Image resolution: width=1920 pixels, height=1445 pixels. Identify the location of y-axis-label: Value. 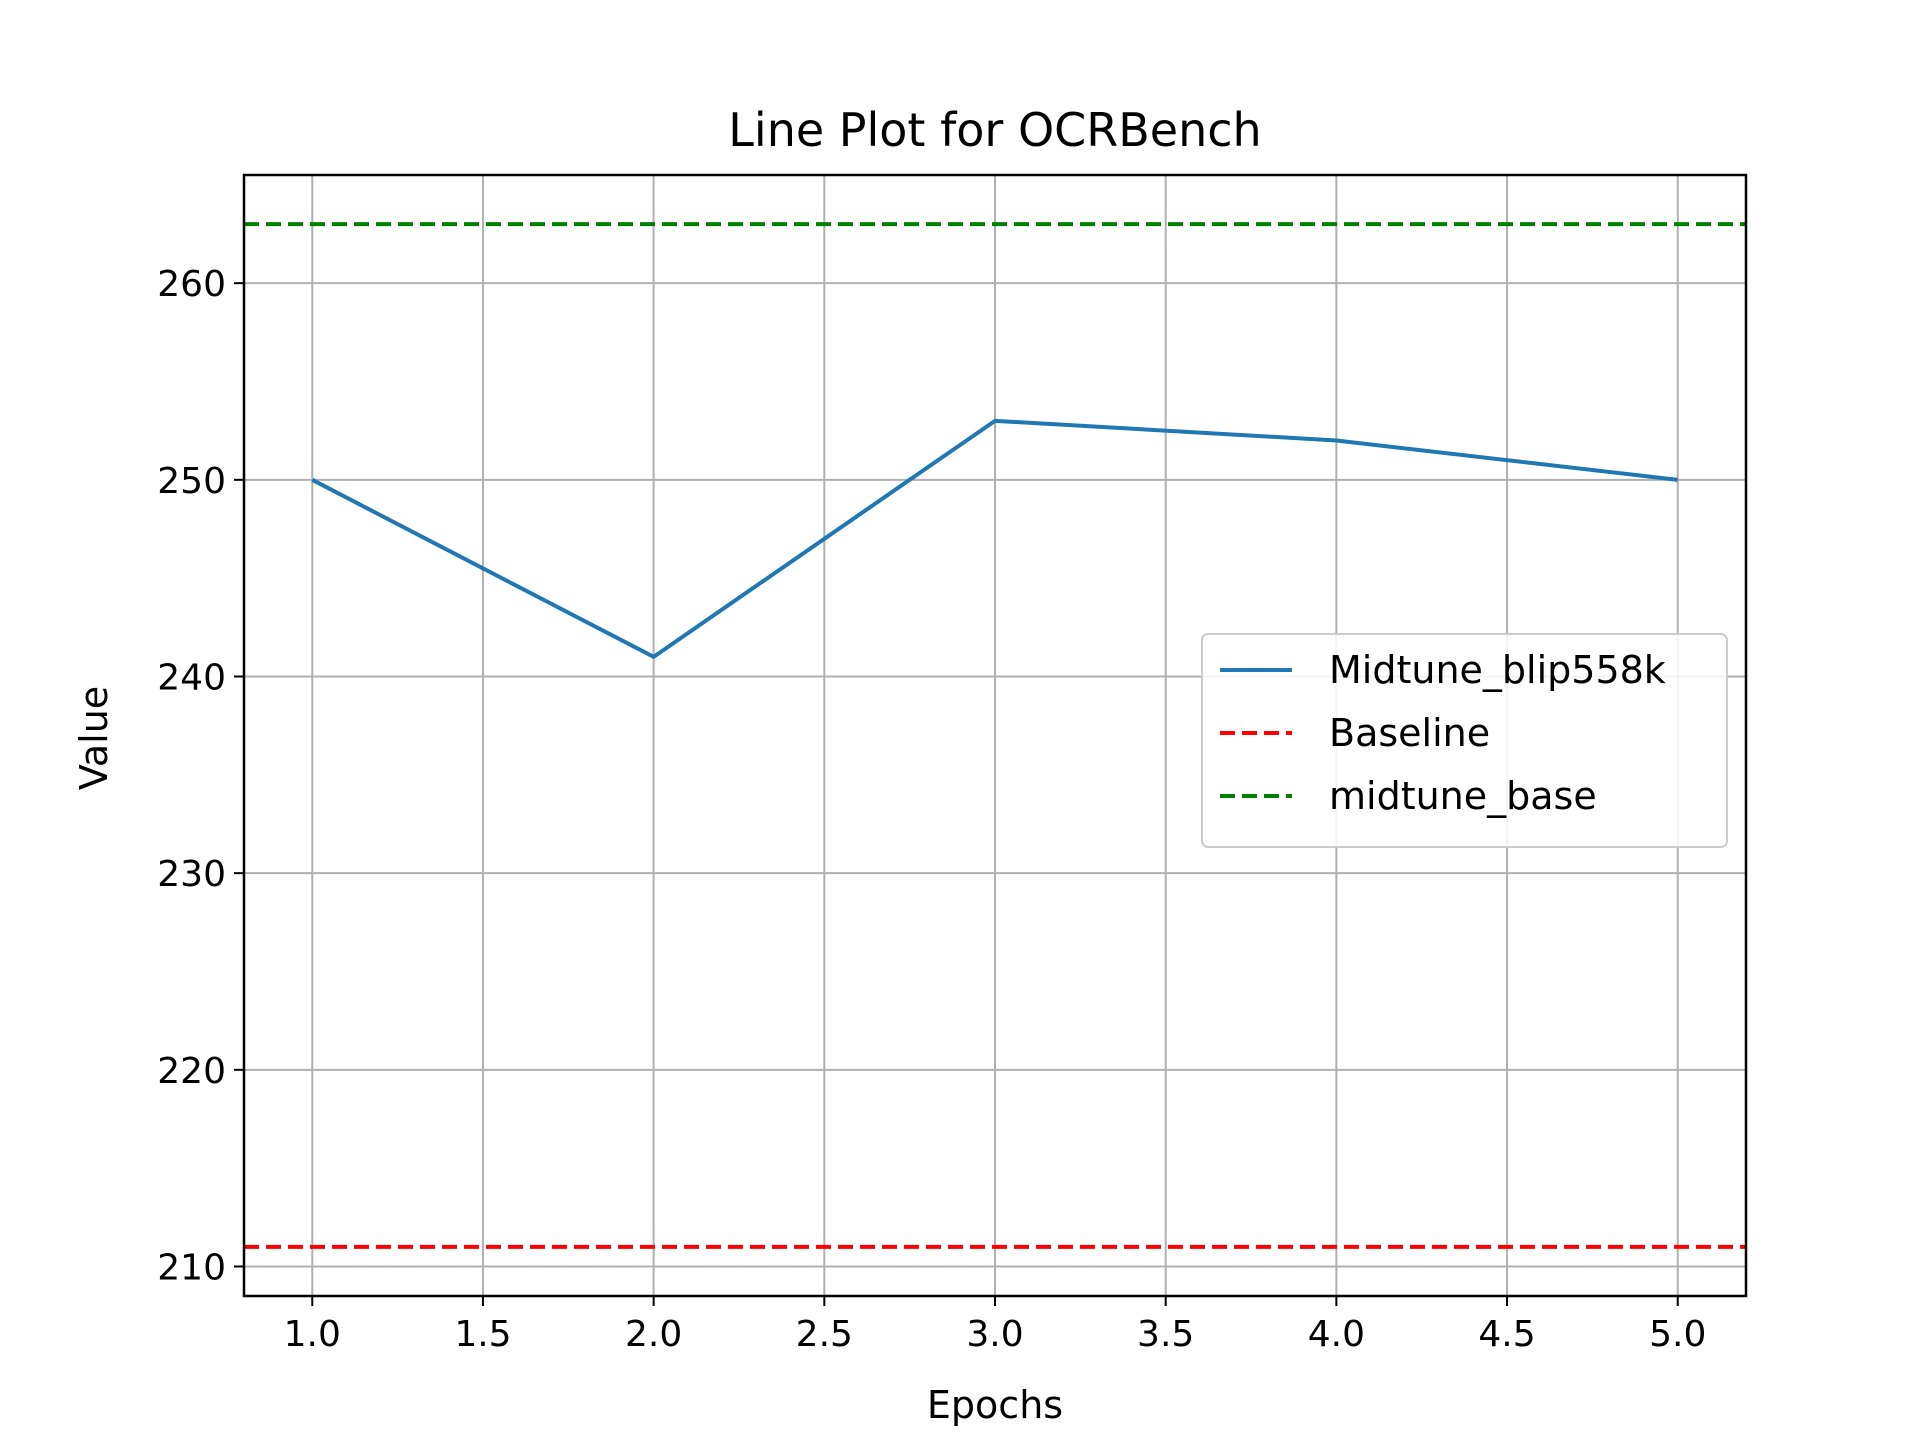
(94, 738).